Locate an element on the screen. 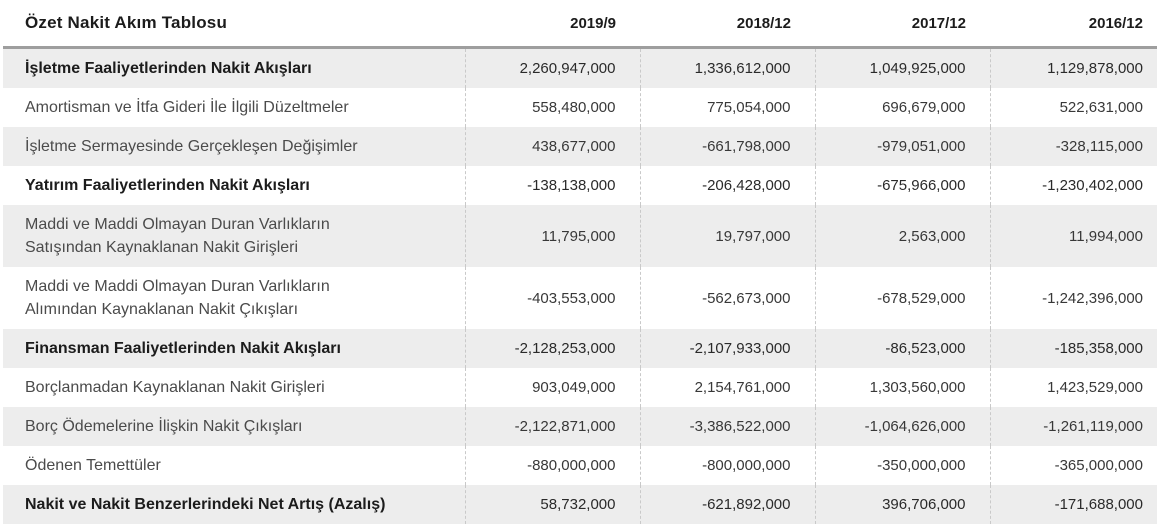  row-value: -1,242,396,000 is located at coordinates (1073, 298).